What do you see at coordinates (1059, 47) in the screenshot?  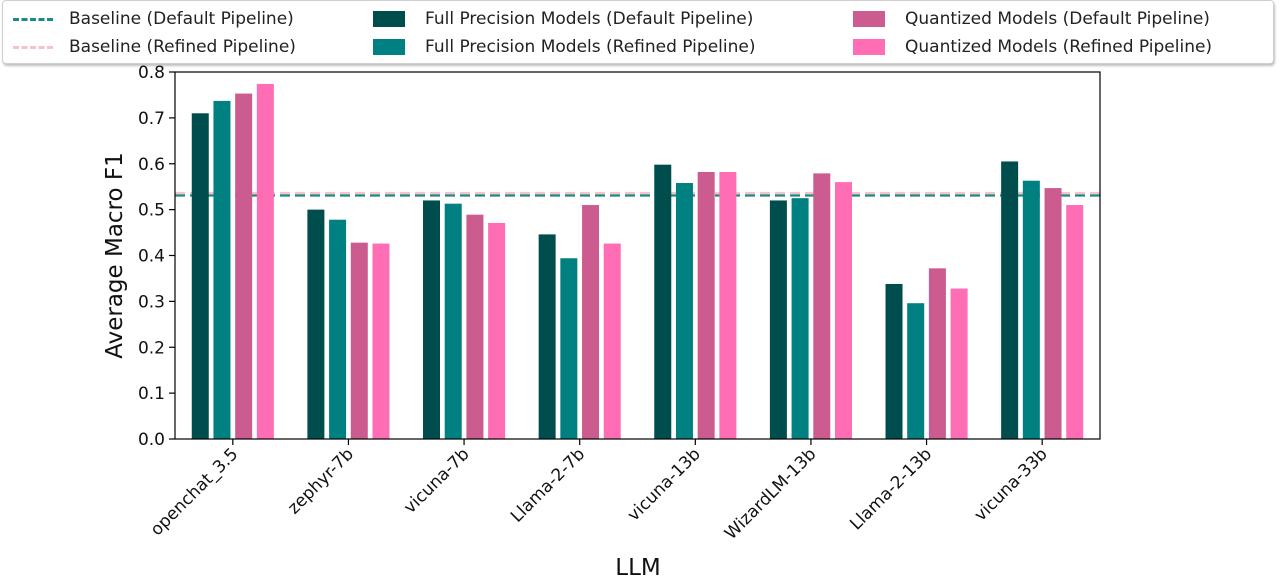 I see `legend-label: Quantized Models (Refined Pipeline)` at bounding box center [1059, 47].